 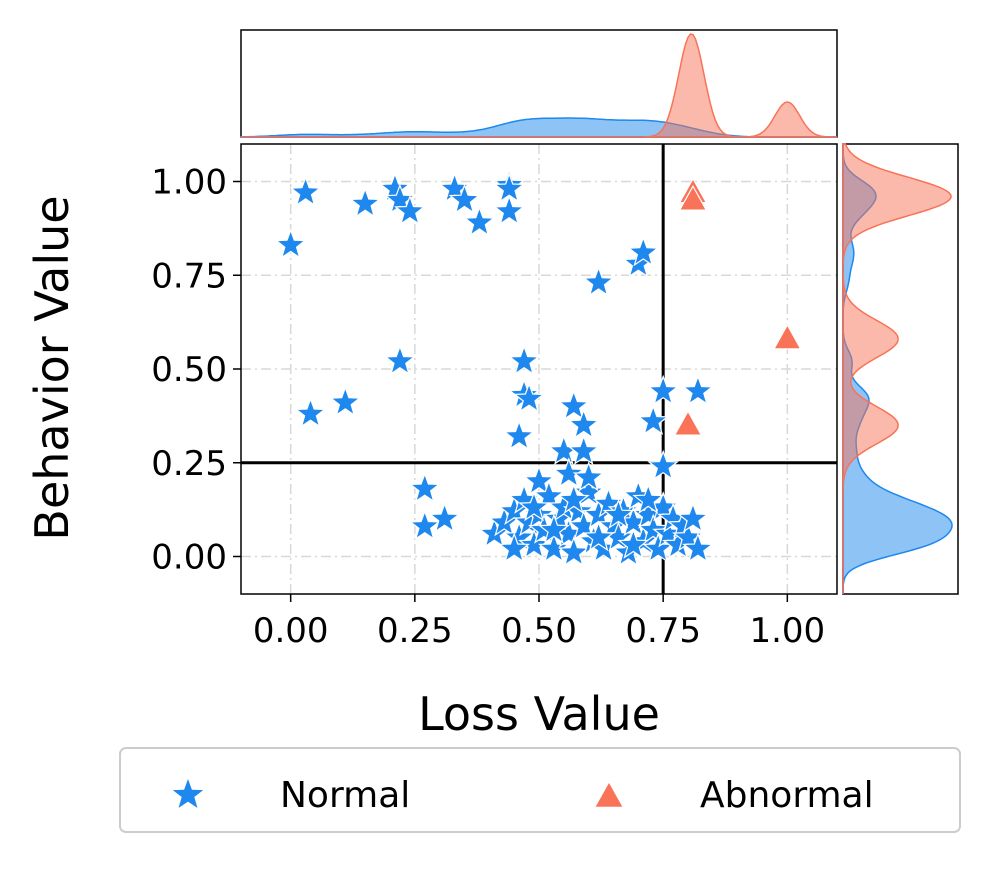 I want to click on x-axis-title: Loss Value, so click(x=539, y=714).